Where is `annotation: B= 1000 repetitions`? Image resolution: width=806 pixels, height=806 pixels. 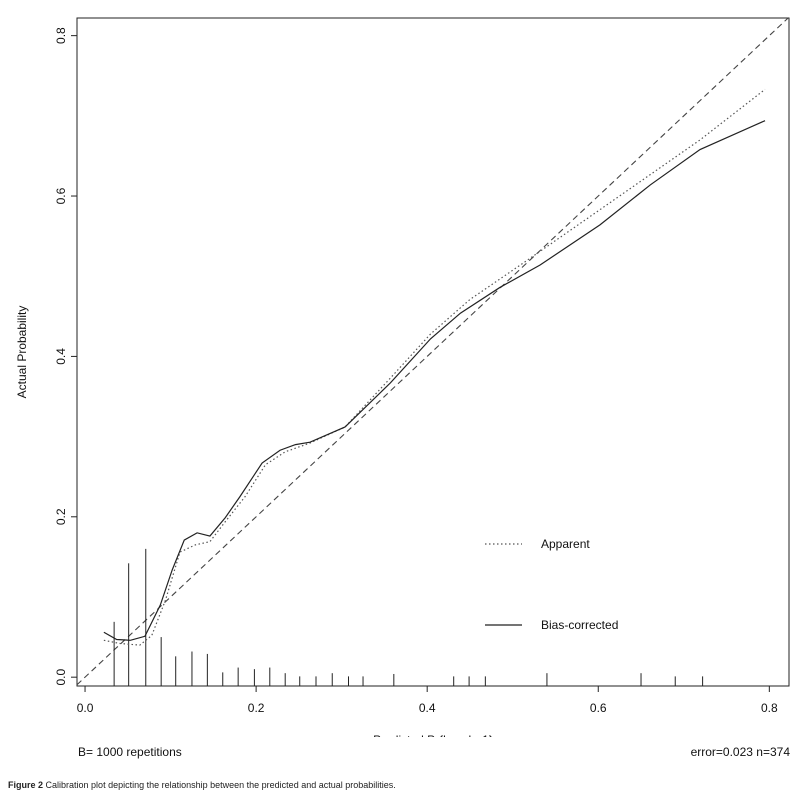
annotation: B= 1000 repetitions is located at coordinates (130, 752).